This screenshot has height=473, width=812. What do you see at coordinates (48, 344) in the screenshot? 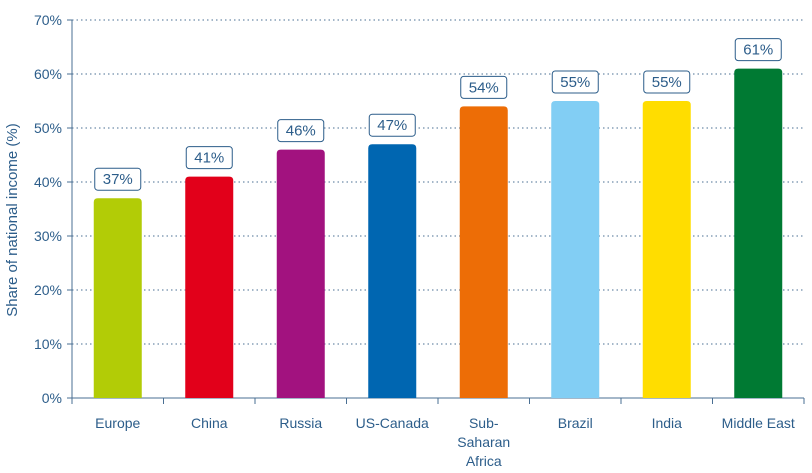
I see `y-tick-label: 10%` at bounding box center [48, 344].